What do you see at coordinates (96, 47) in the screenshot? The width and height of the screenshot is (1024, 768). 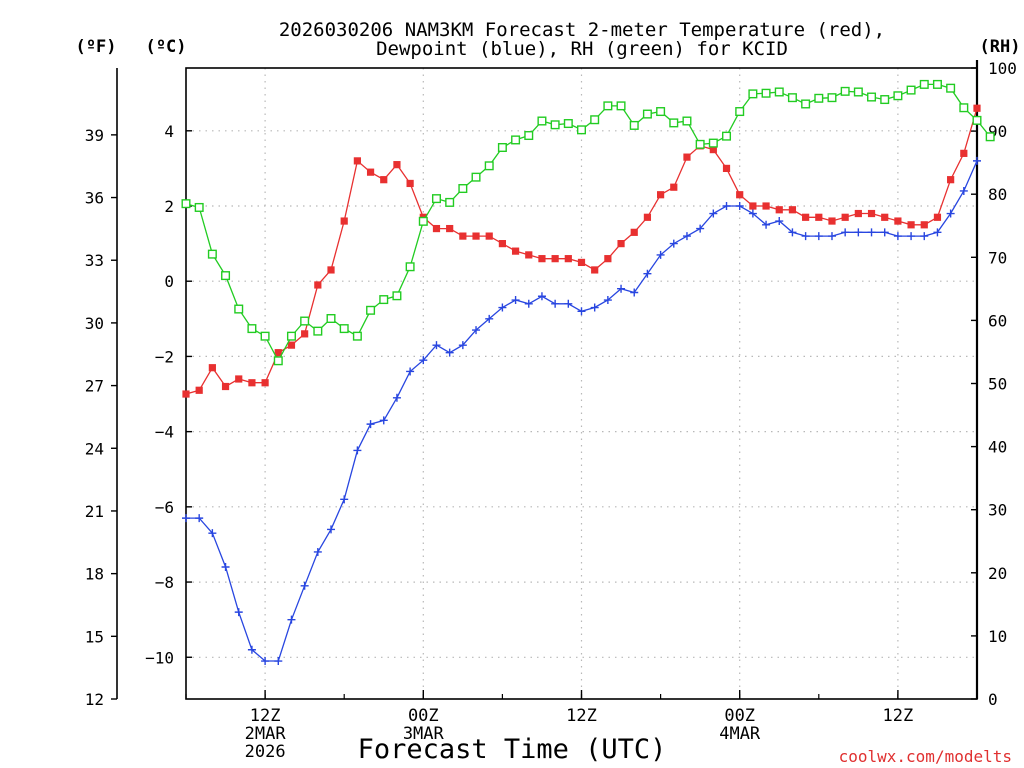 I see `fahrenheit-unit-label: (ºF)` at bounding box center [96, 47].